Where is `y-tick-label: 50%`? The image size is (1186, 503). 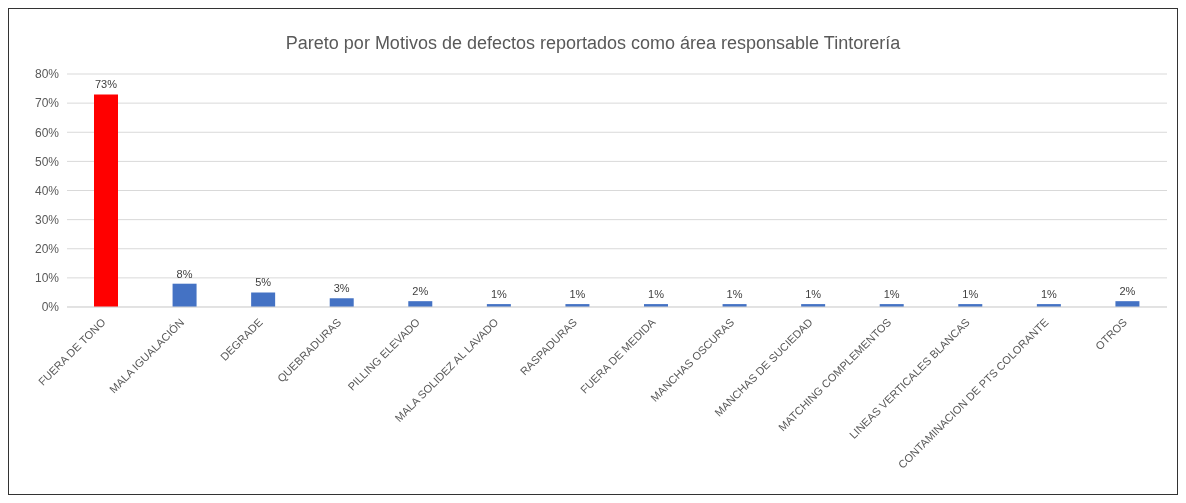 y-tick-label: 50% is located at coordinates (47, 161).